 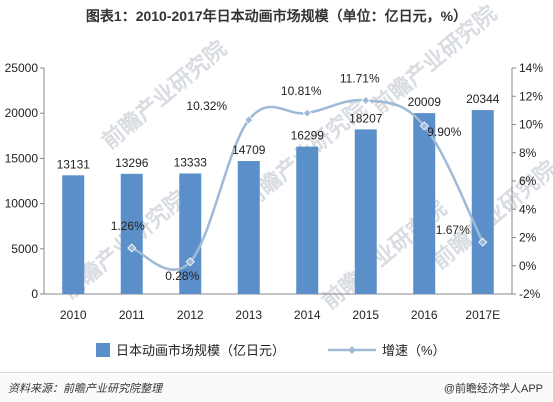 I want to click on bar-value-label: 18207, so click(x=366, y=118).